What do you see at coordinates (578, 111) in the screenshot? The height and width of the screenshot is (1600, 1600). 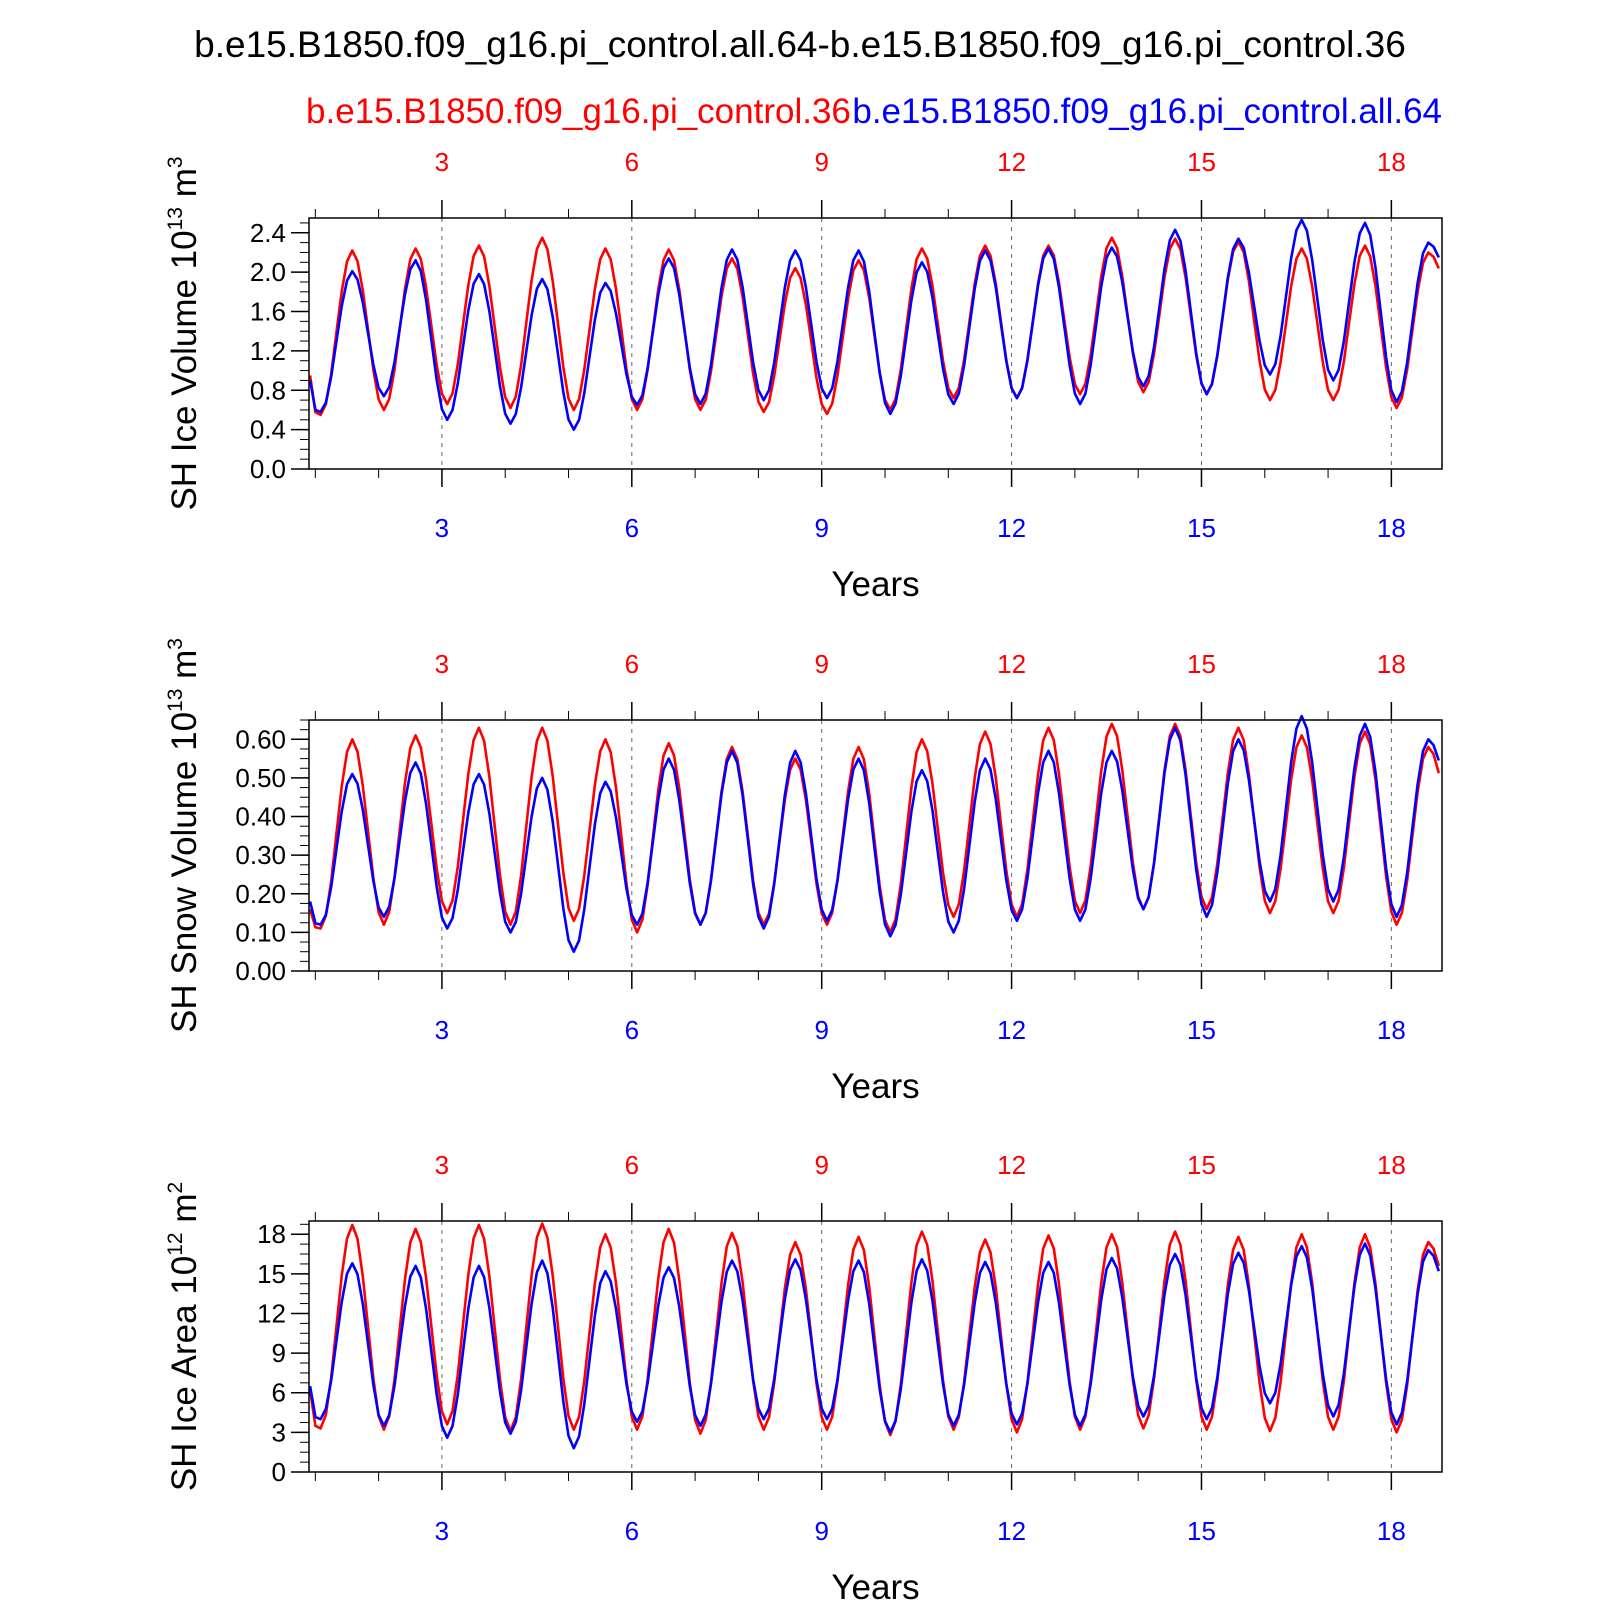 I see `legend-red-run-label: b.e15.B1850.f09_g16.pi_control.36` at bounding box center [578, 111].